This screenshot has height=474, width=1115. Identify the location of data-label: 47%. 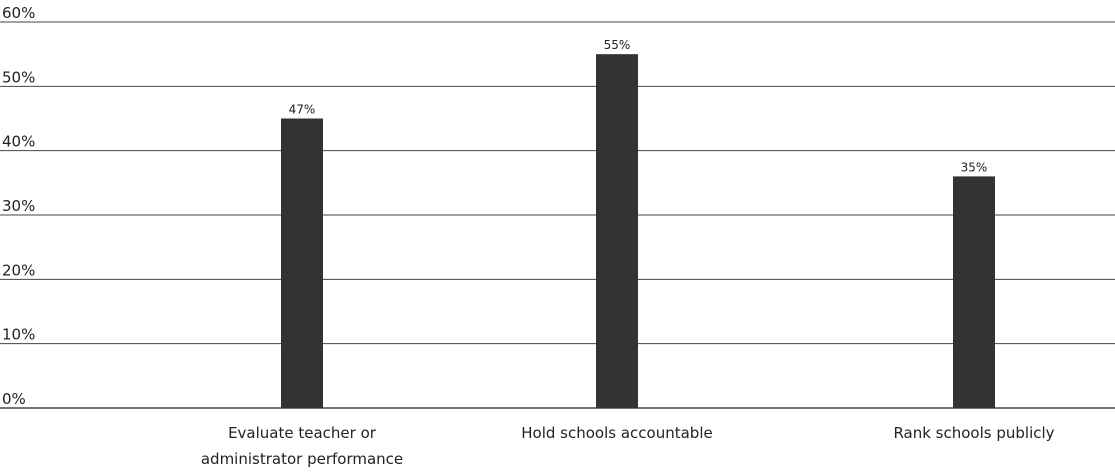
(302, 110).